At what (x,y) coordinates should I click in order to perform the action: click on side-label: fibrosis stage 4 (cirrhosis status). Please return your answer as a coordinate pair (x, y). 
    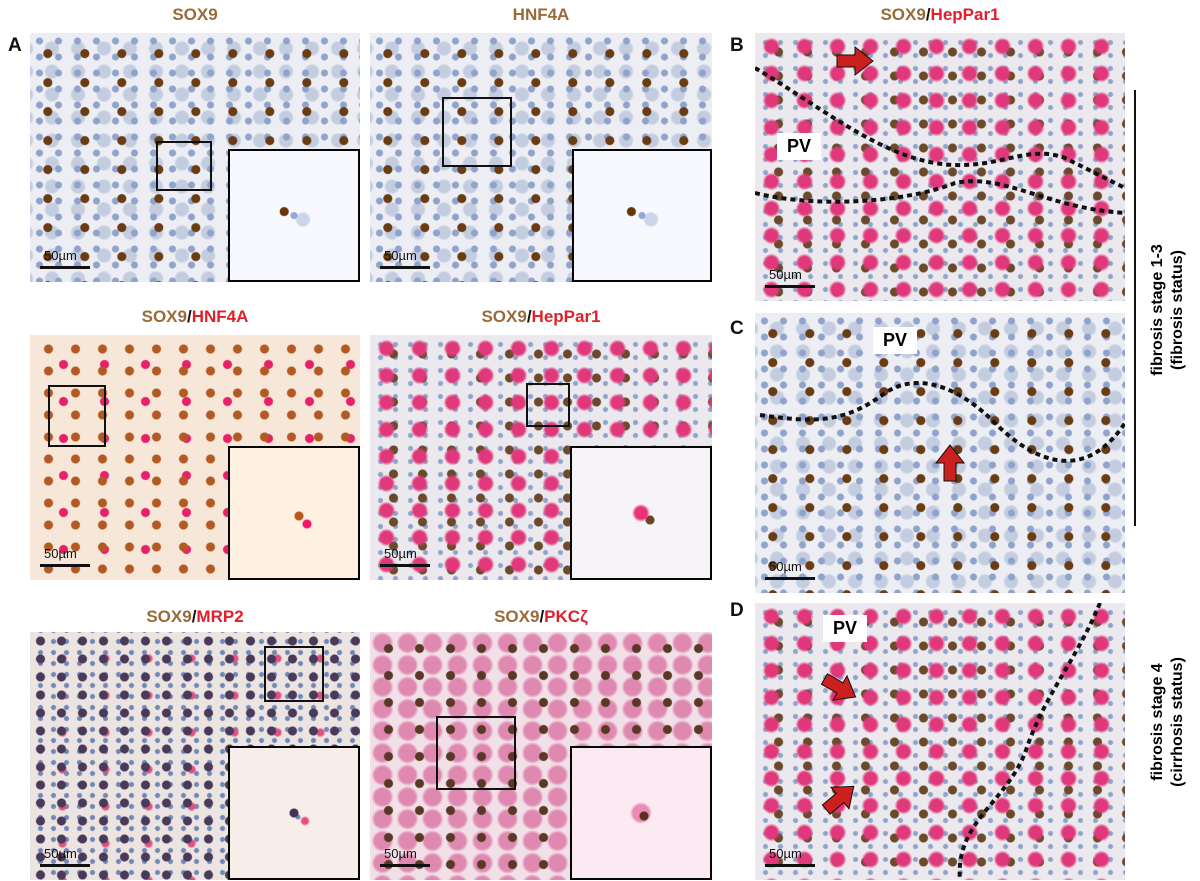
    Looking at the image, I should click on (1168, 722).